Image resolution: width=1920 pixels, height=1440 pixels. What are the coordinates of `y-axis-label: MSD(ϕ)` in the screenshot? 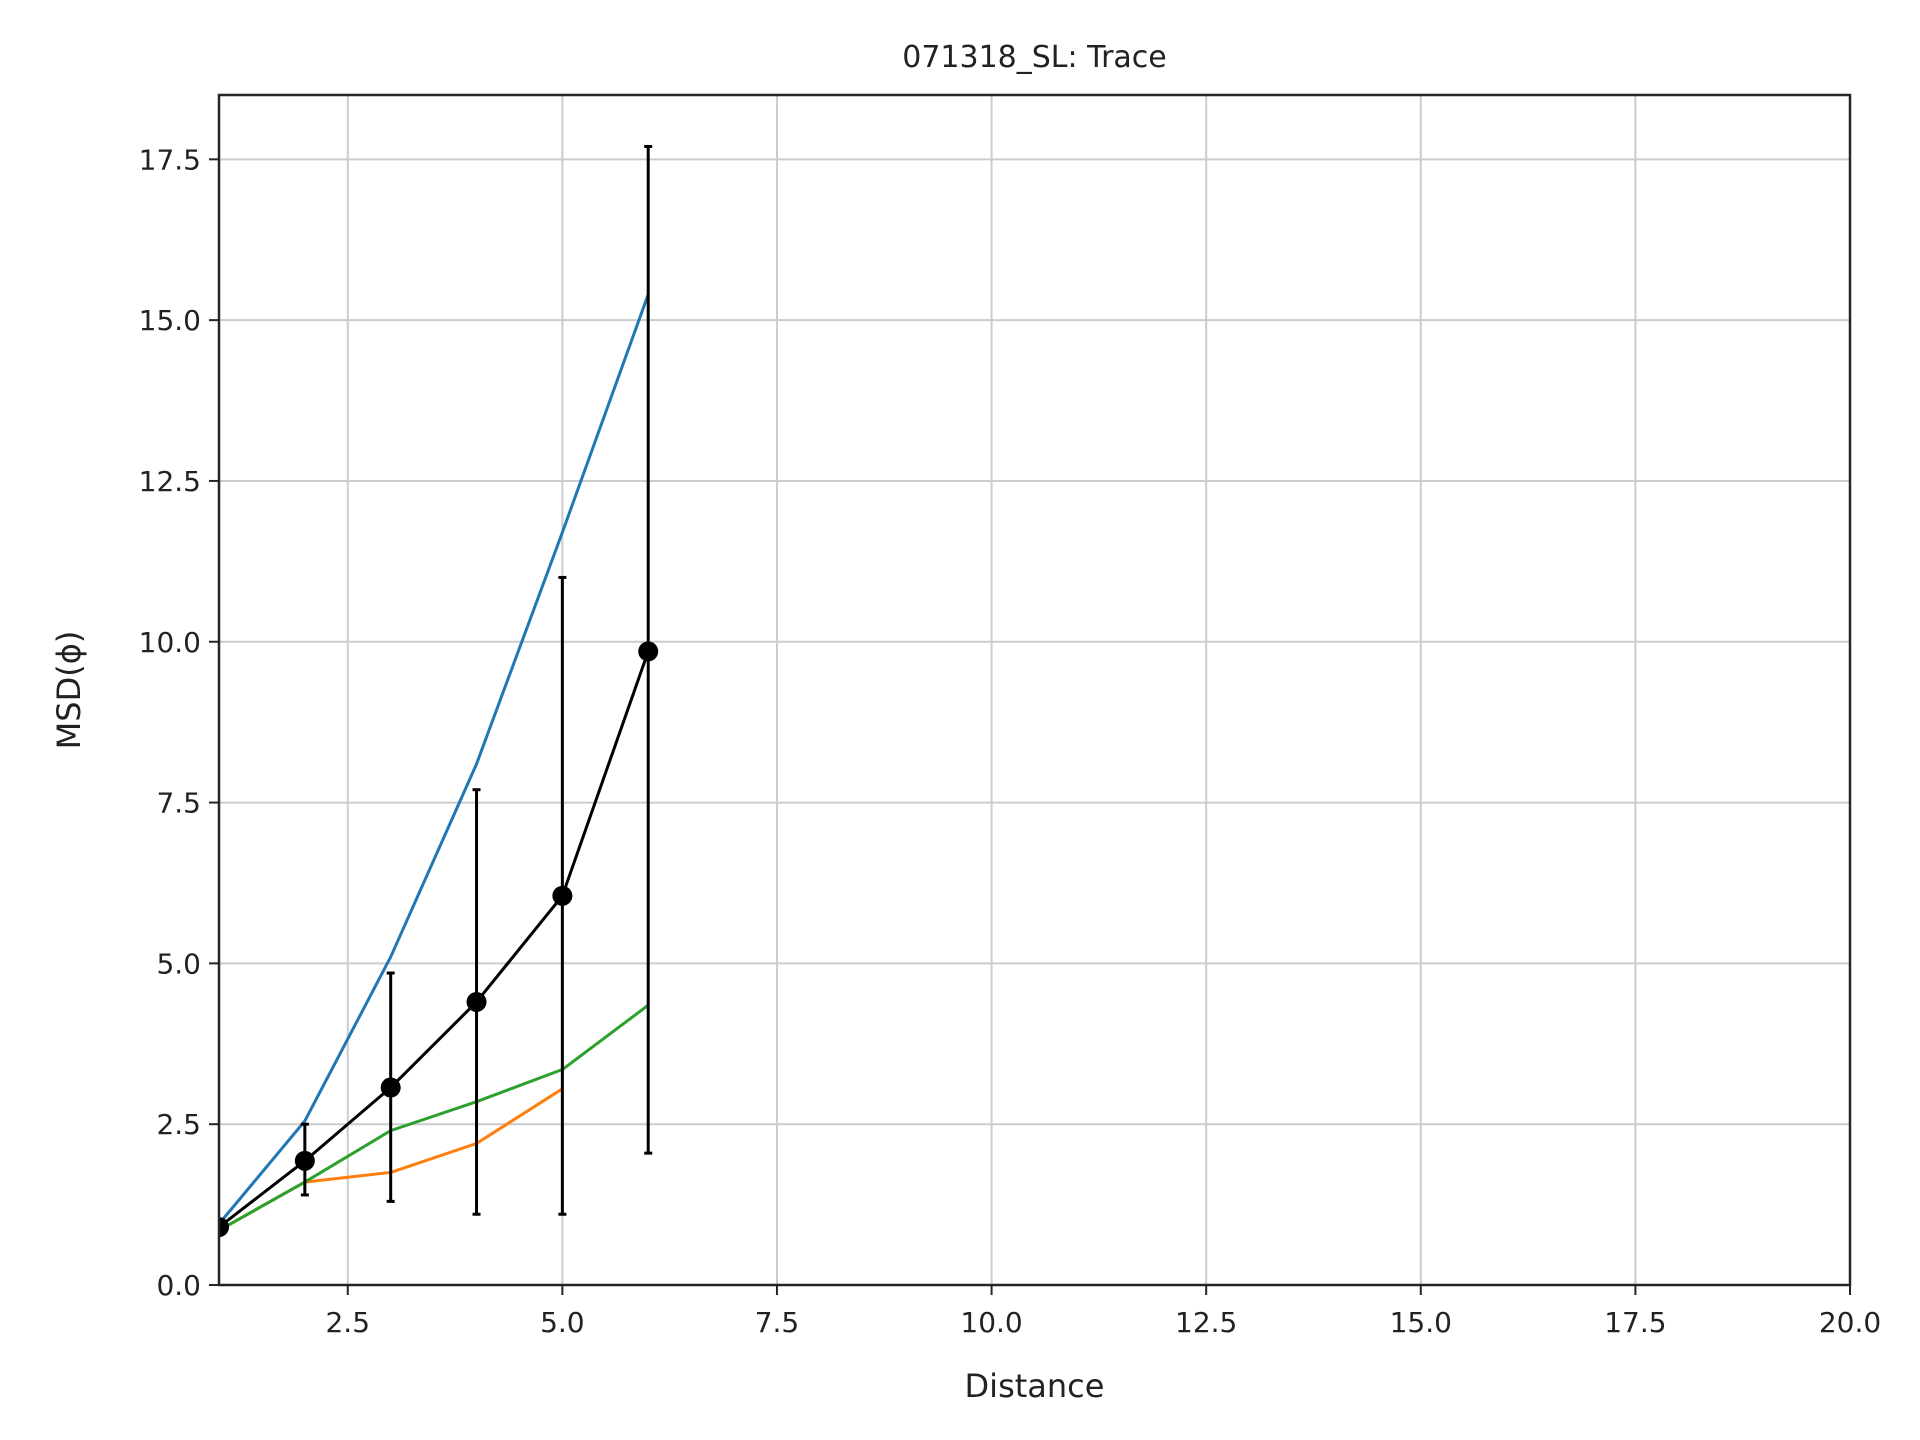 It's located at (69, 690).